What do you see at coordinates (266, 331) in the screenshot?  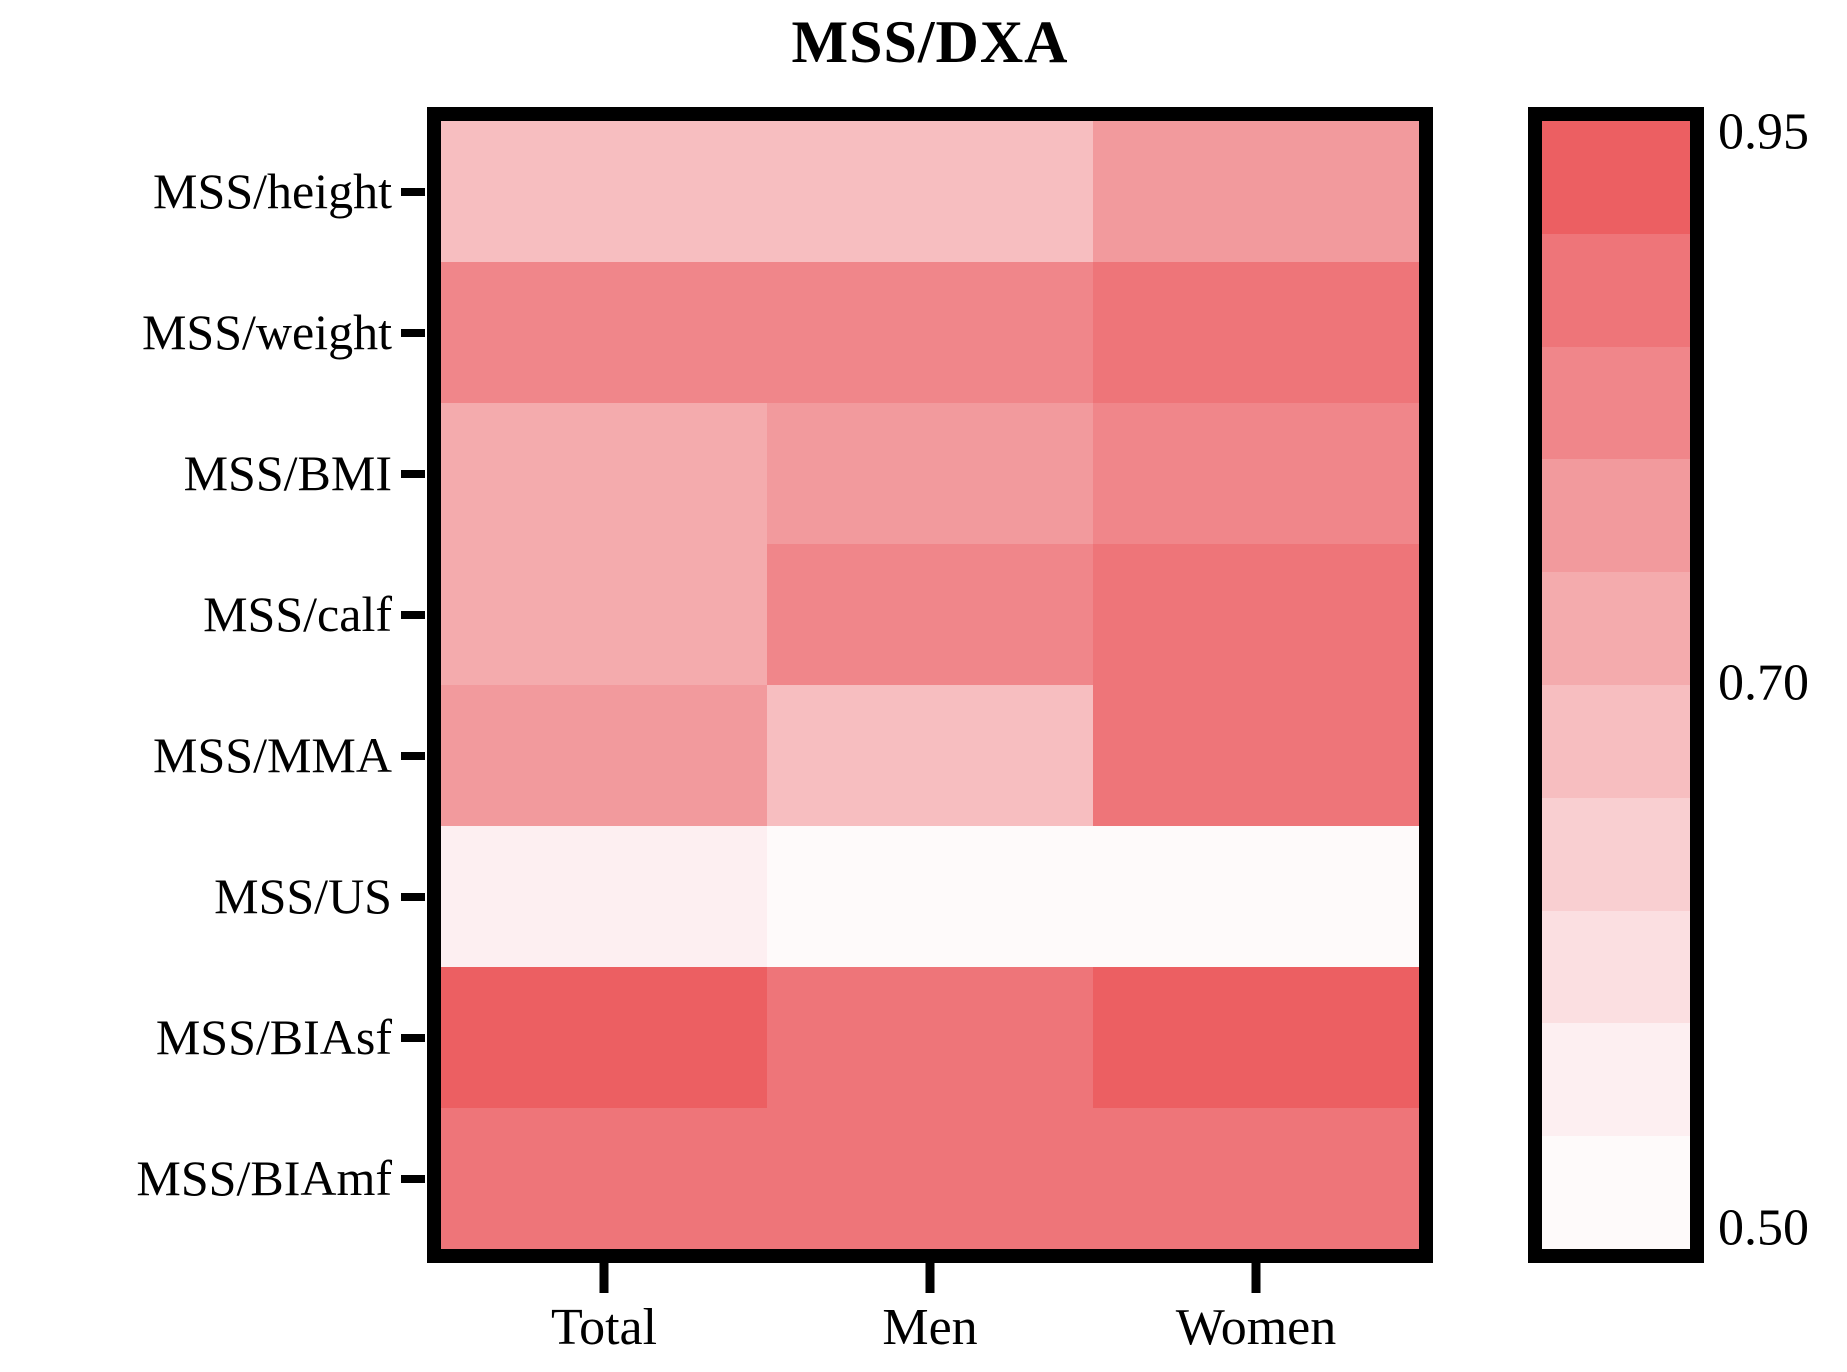 I see `row-label: MSS/weight` at bounding box center [266, 331].